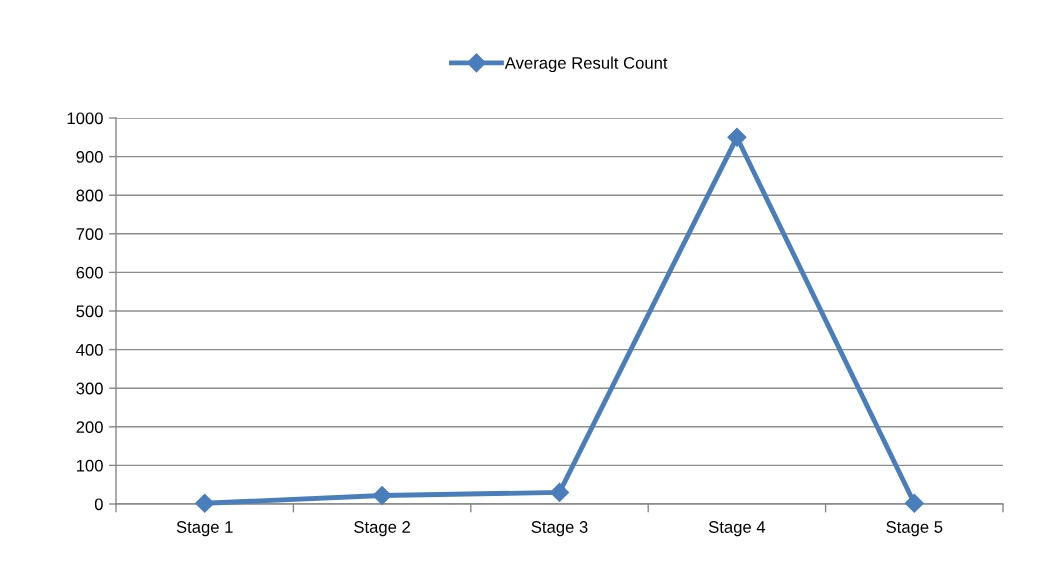 The height and width of the screenshot is (579, 1062). What do you see at coordinates (914, 529) in the screenshot?
I see `x-tick-label: Stage 5` at bounding box center [914, 529].